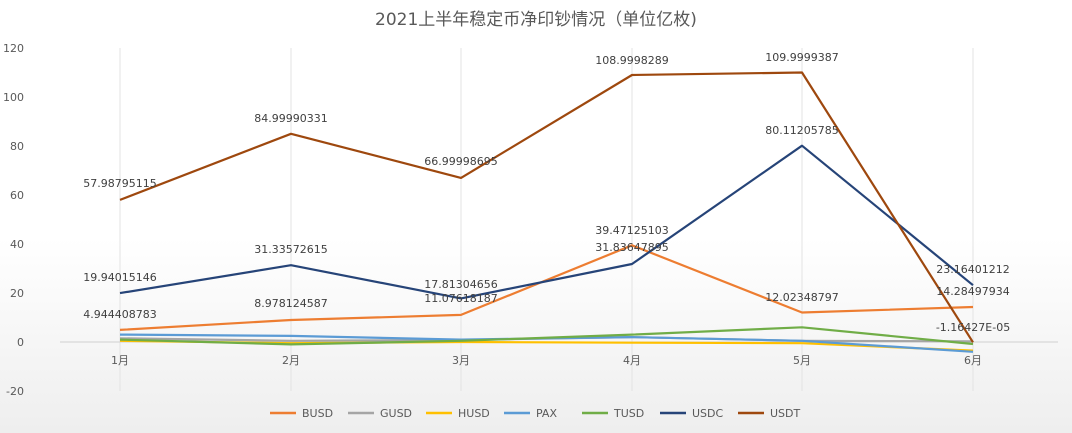 The image size is (1072, 433). Describe the element at coordinates (460, 298) in the screenshot. I see `data-label-busd: 11.07618187` at that location.